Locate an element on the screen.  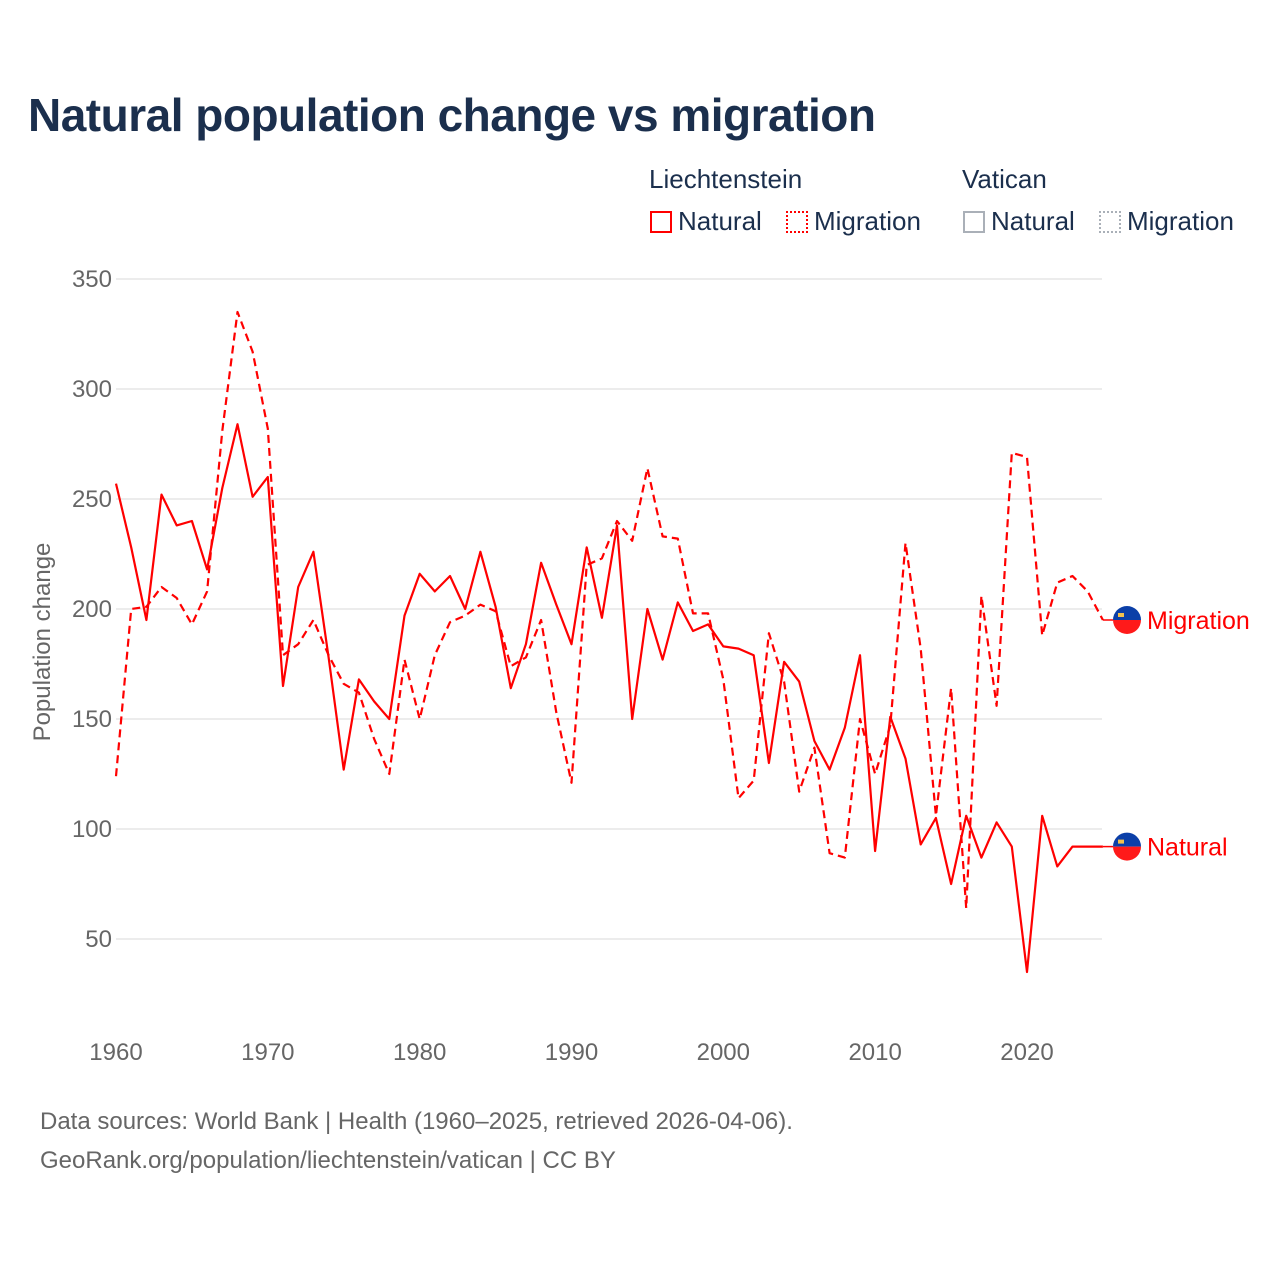
x-tick-label: 1980 is located at coordinates (419, 1052).